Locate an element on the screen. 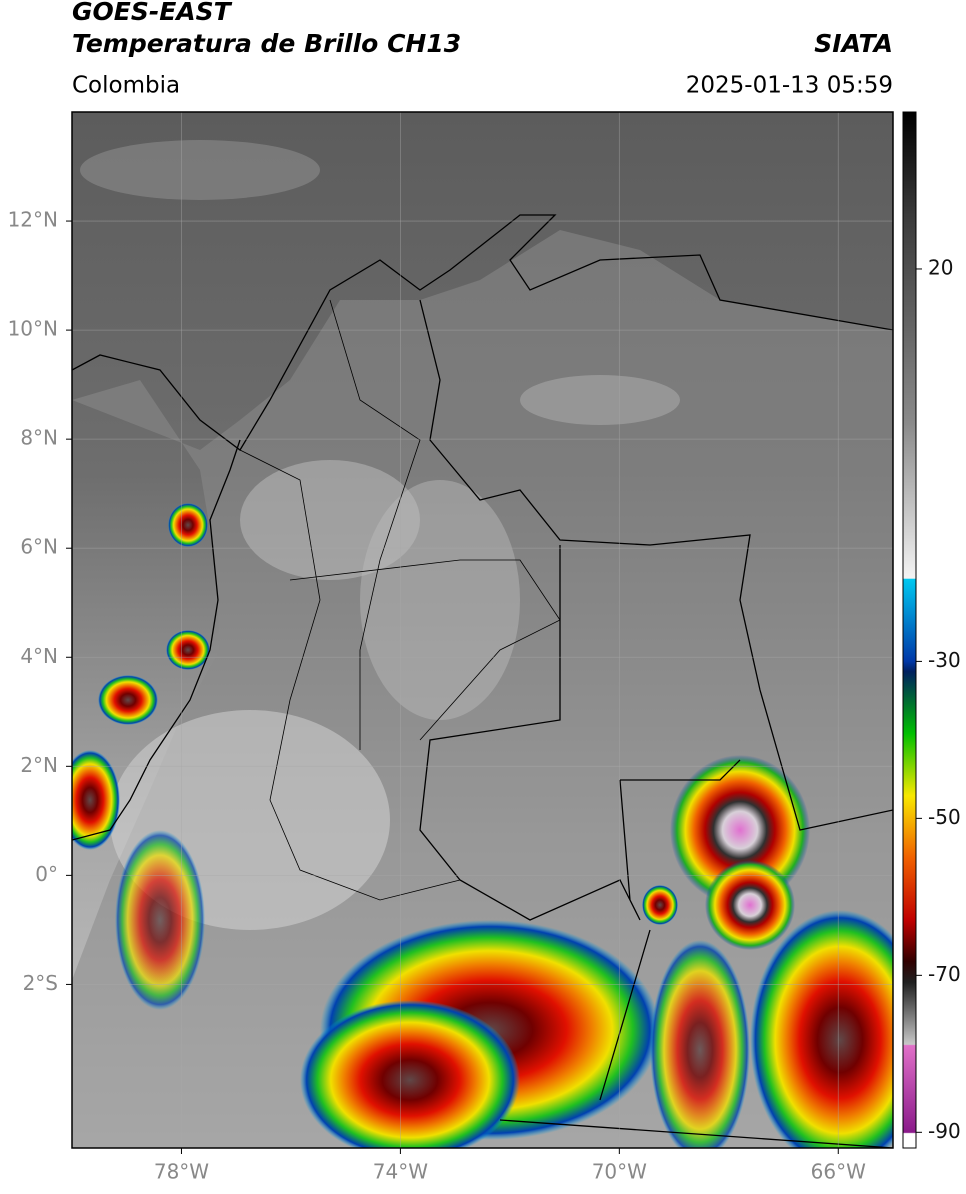 Image resolution: width=966 pixels, height=1194 pixels. y-tick-label: 4°N is located at coordinates (39, 656).